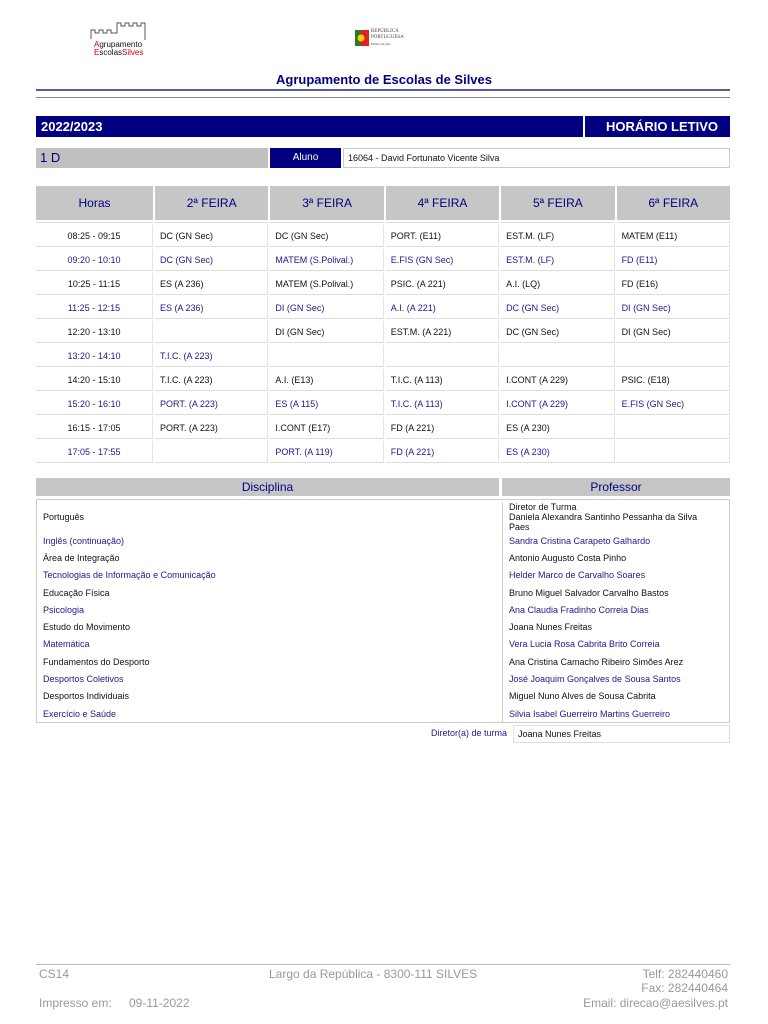  Describe the element at coordinates (84, 540) in the screenshot. I see `subject: Inglês (continuação)` at that location.